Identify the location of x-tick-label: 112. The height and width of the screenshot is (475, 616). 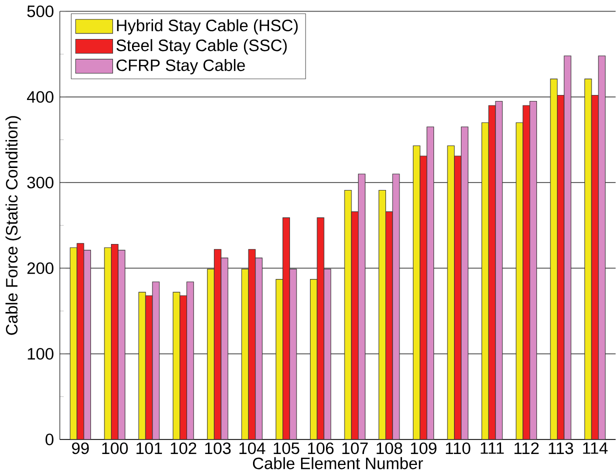
(526, 448).